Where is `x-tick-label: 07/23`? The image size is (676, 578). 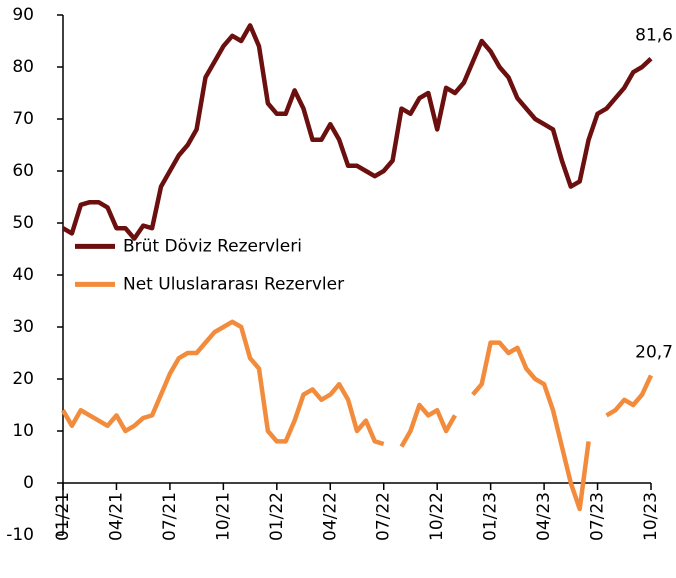 x-tick-label: 07/23 is located at coordinates (598, 516).